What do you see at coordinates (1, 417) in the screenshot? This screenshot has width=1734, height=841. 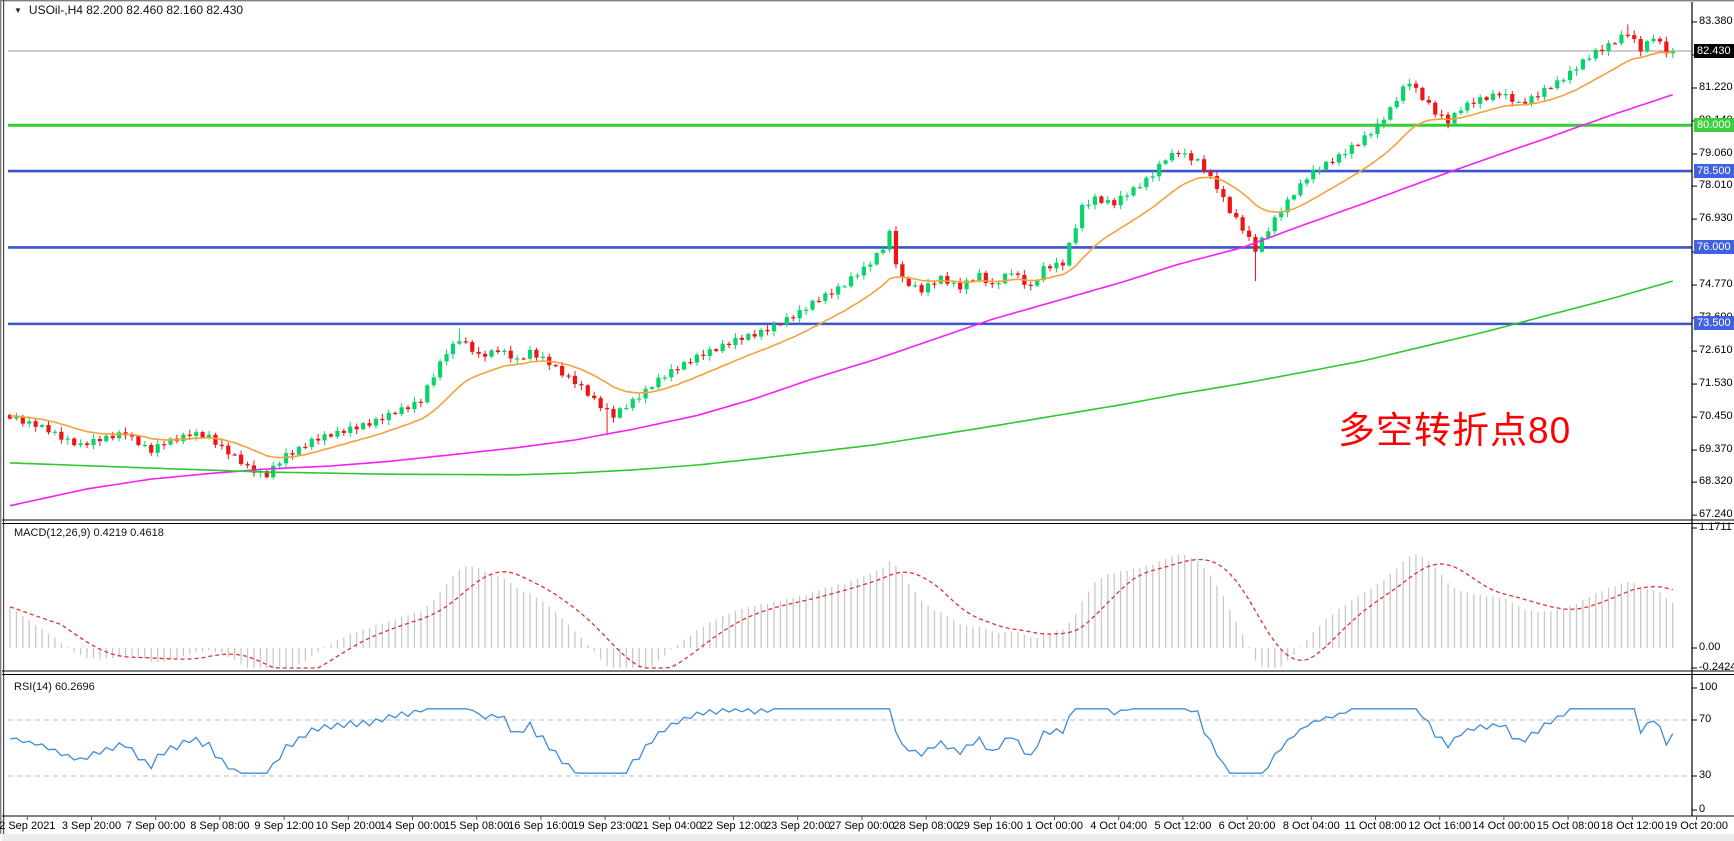 I see `window-left-border` at bounding box center [1, 417].